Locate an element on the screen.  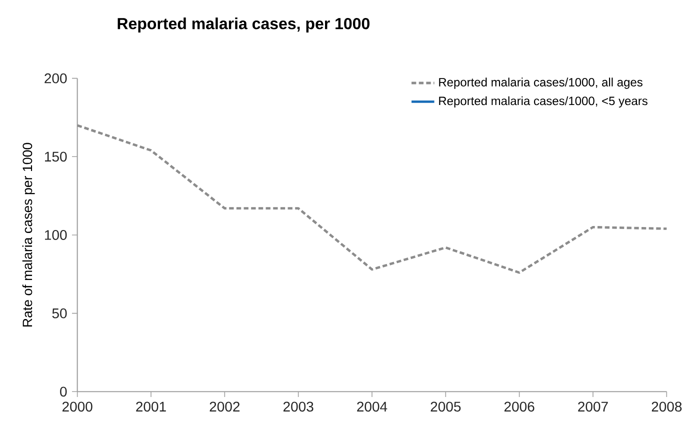
y-tick-label: 150 is located at coordinates (56, 157).